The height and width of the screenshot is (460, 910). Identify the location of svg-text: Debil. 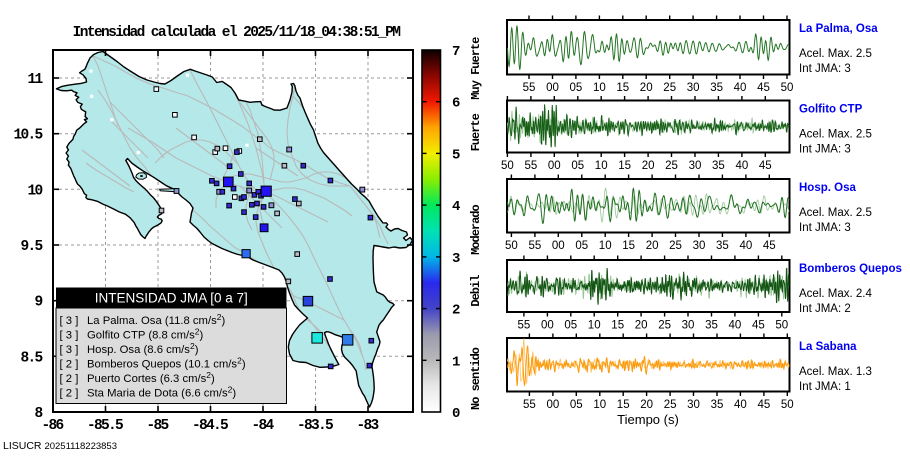
(476, 291).